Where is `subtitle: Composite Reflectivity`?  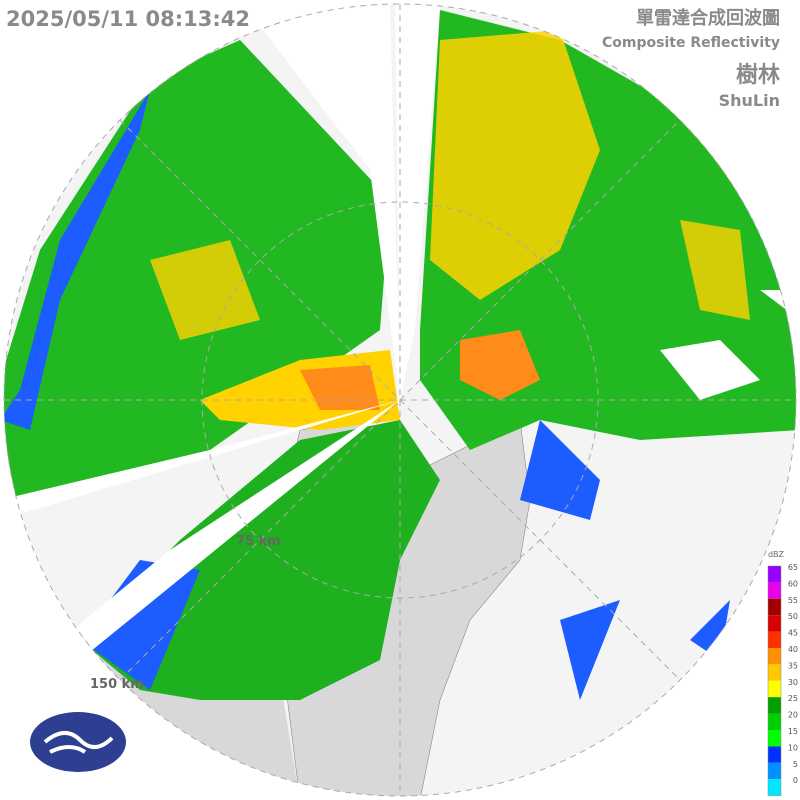
subtitle: Composite Reflectivity is located at coordinates (691, 43).